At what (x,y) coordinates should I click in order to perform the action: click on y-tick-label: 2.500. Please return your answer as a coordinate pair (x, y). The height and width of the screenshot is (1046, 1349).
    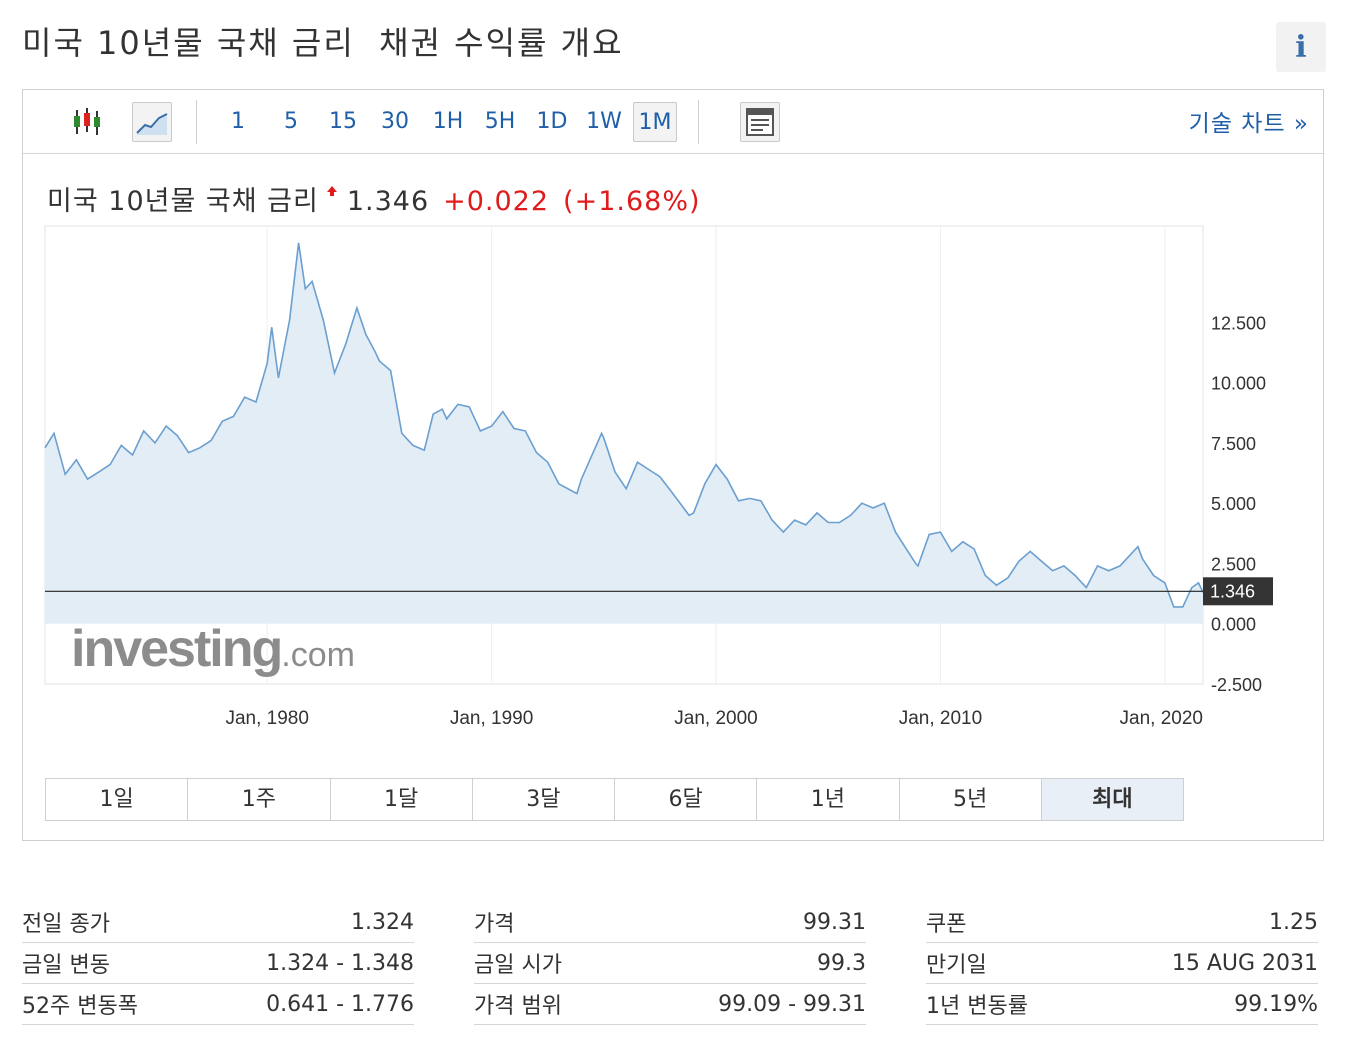
    Looking at the image, I should click on (1233, 564).